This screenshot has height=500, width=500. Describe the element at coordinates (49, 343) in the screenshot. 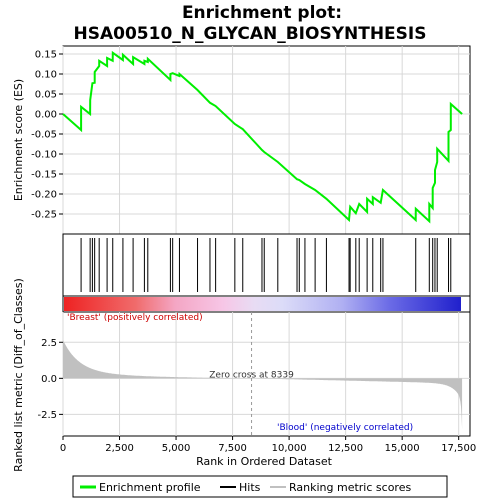

I see `metric-y-tick-label: 2.5` at that location.